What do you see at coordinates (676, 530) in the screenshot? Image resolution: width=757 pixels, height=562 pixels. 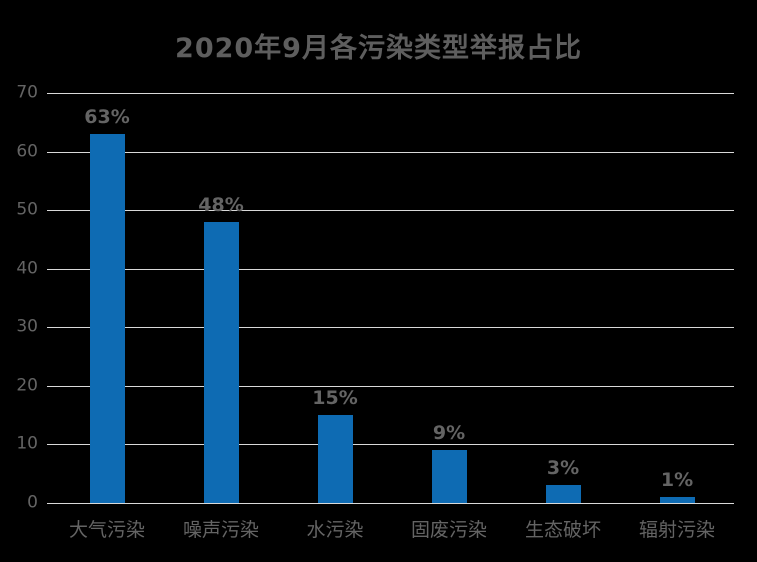 I see `x-category-label: 辐射污染` at bounding box center [676, 530].